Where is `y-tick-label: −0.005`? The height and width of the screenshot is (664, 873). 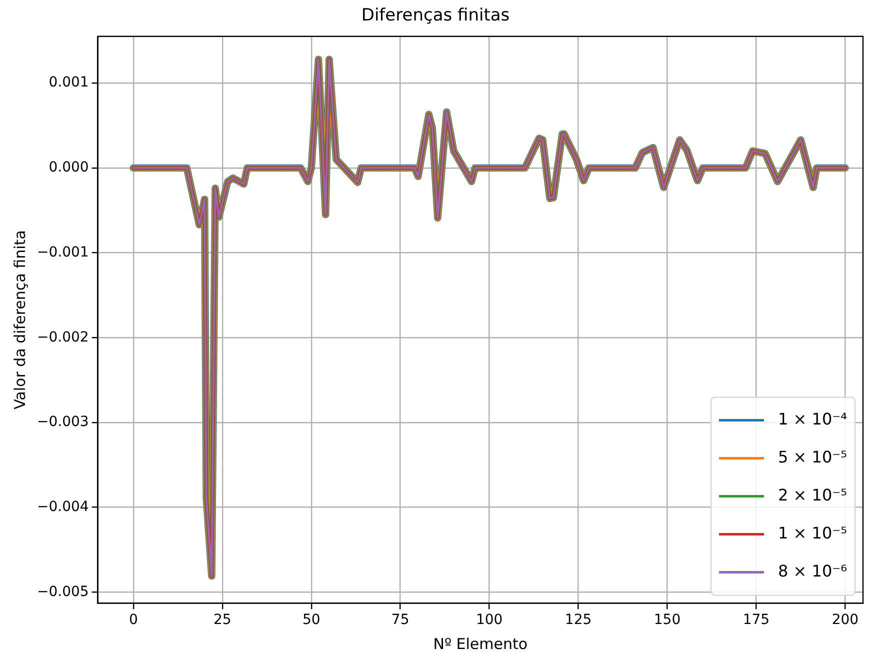 y-tick-label: −0.005 is located at coordinates (62, 592).